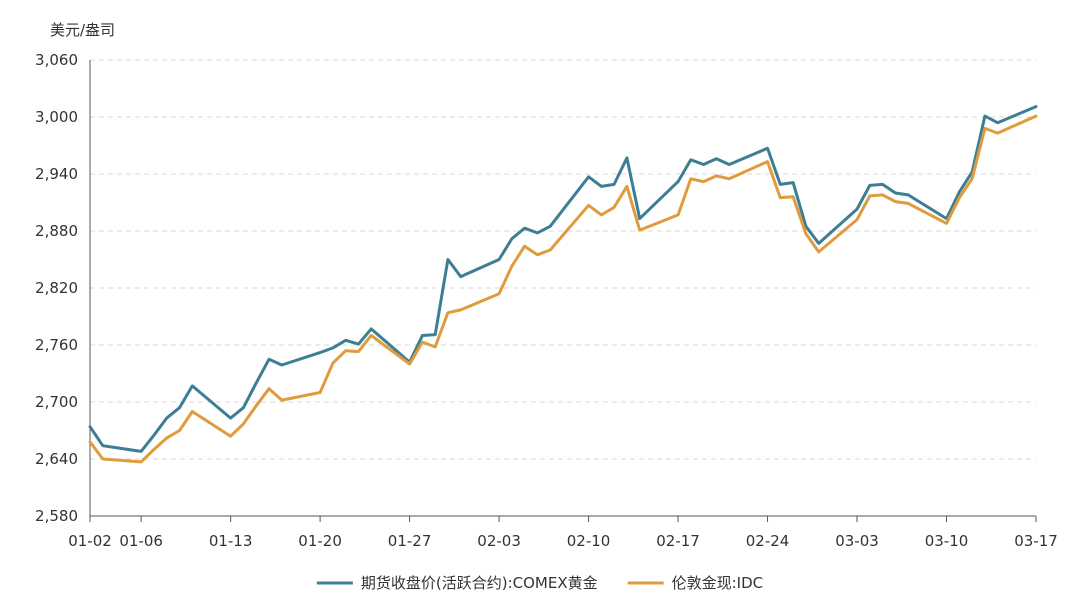  What do you see at coordinates (56, 231) in the screenshot?
I see `y-tick-label: 2,880` at bounding box center [56, 231].